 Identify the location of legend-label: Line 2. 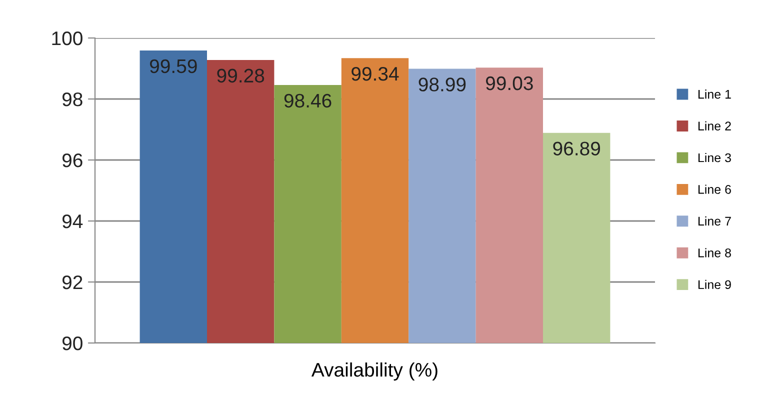
(714, 125).